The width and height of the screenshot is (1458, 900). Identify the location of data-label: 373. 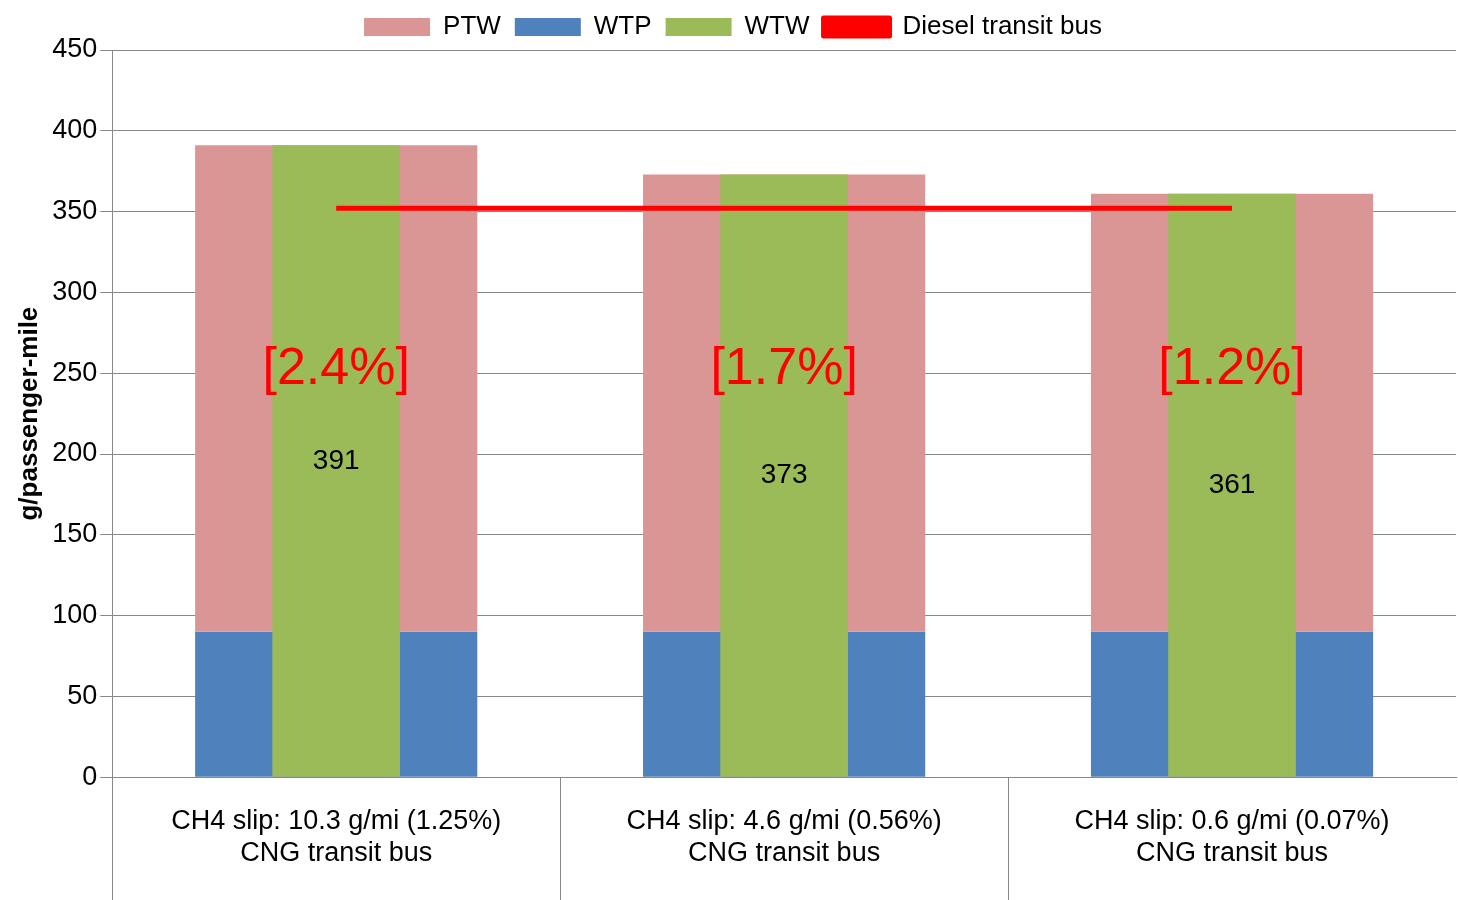
(784, 474).